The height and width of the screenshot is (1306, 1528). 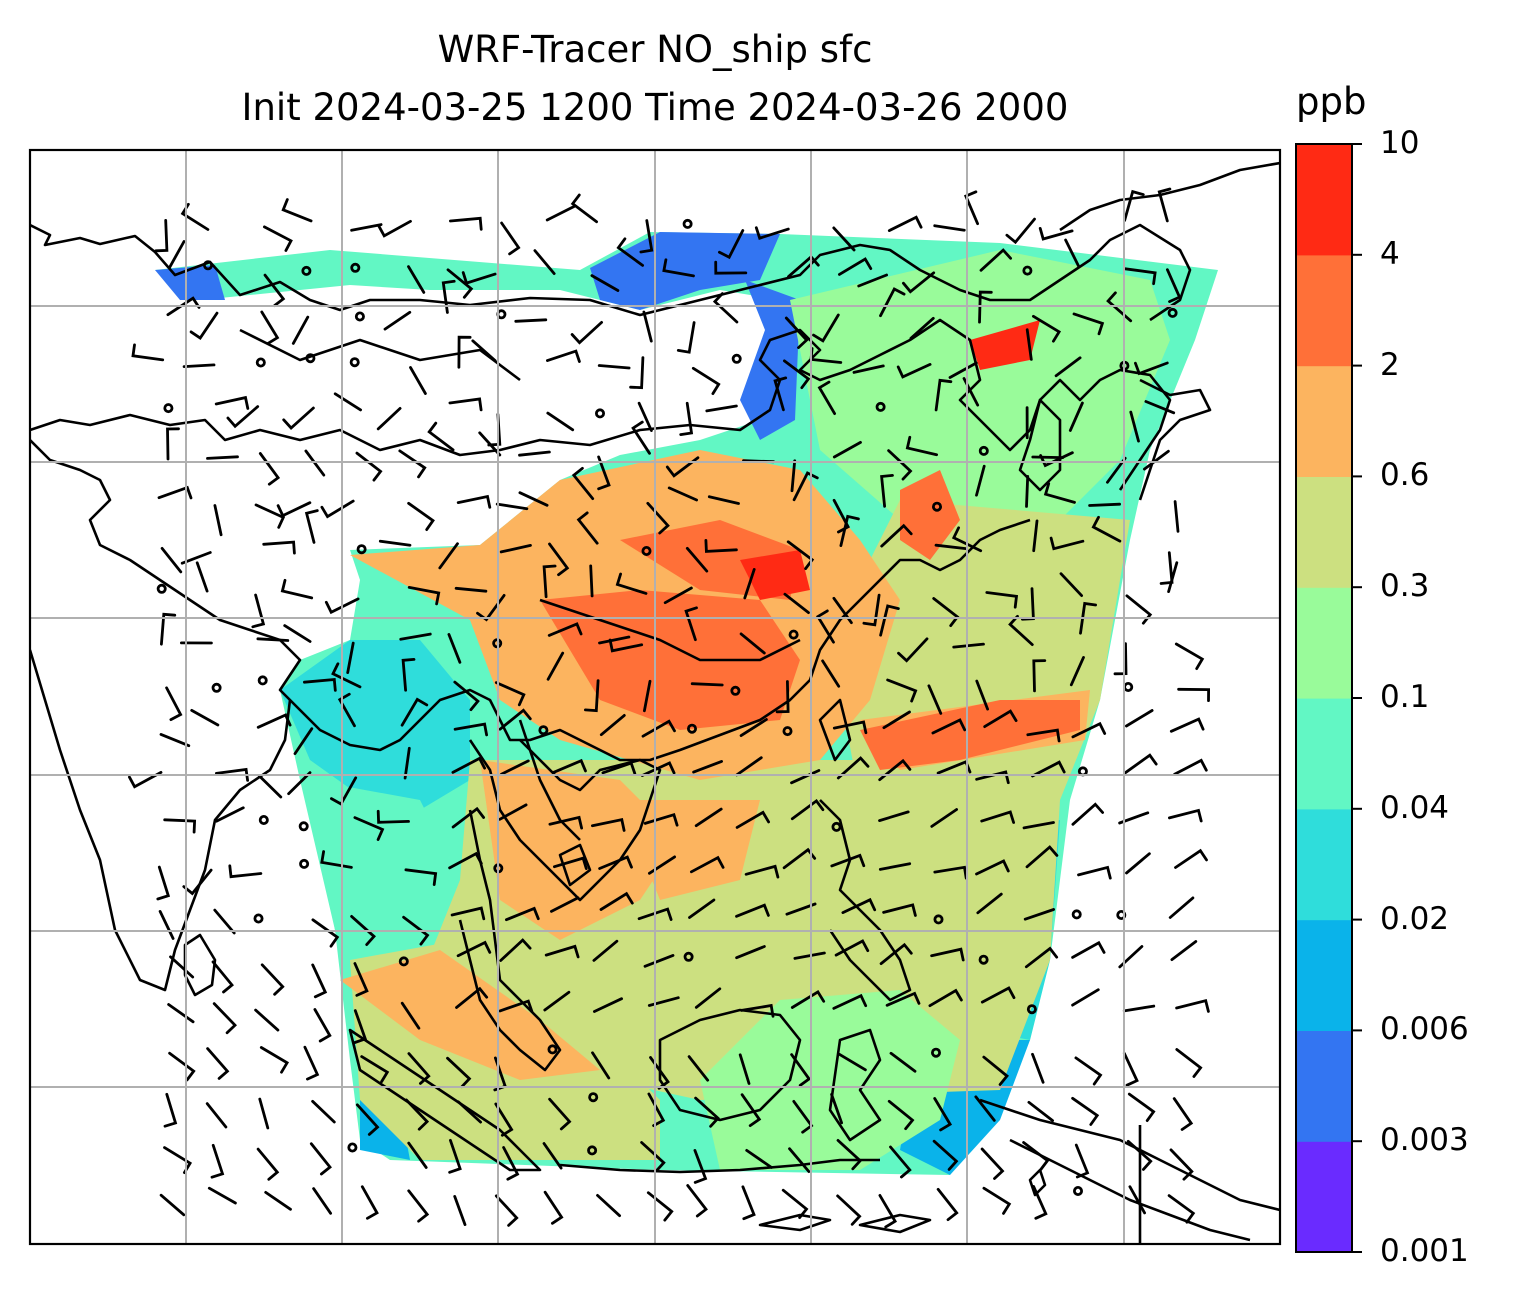 I want to click on domain-blank-region, so click(x=475, y=470).